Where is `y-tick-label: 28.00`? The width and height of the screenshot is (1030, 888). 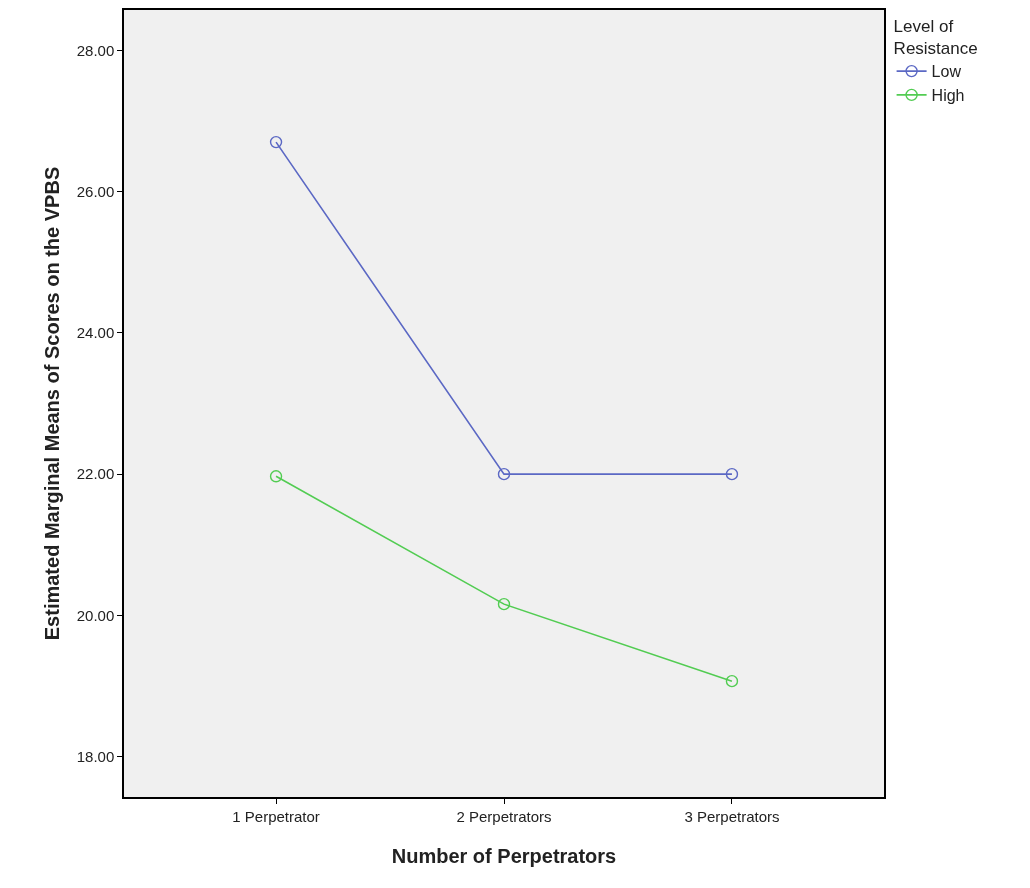 y-tick-label: 28.00 is located at coordinates (95, 50).